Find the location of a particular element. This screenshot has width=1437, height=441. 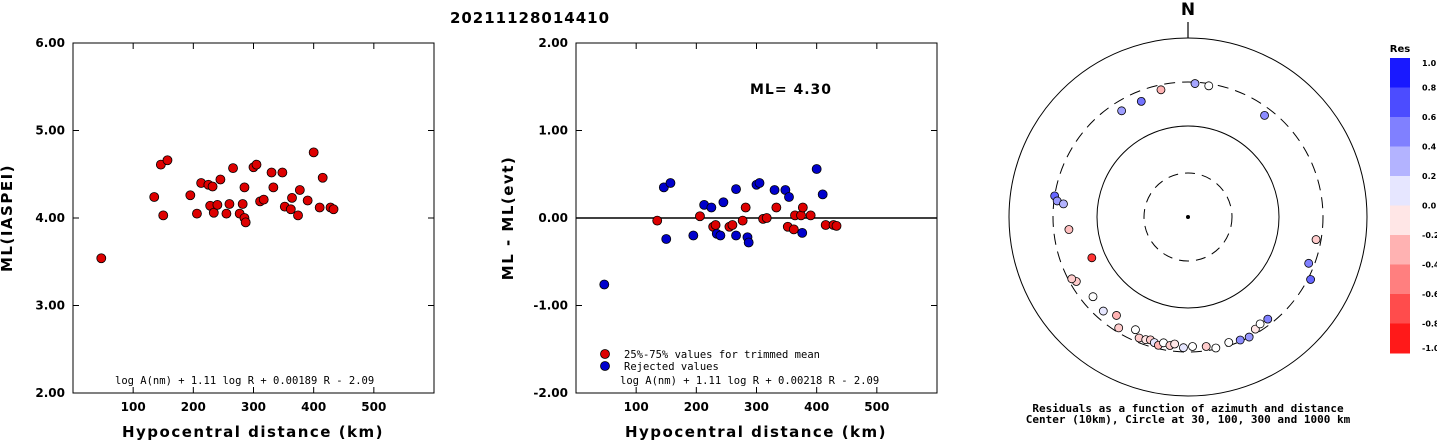

data-points is located at coordinates (217, 205).